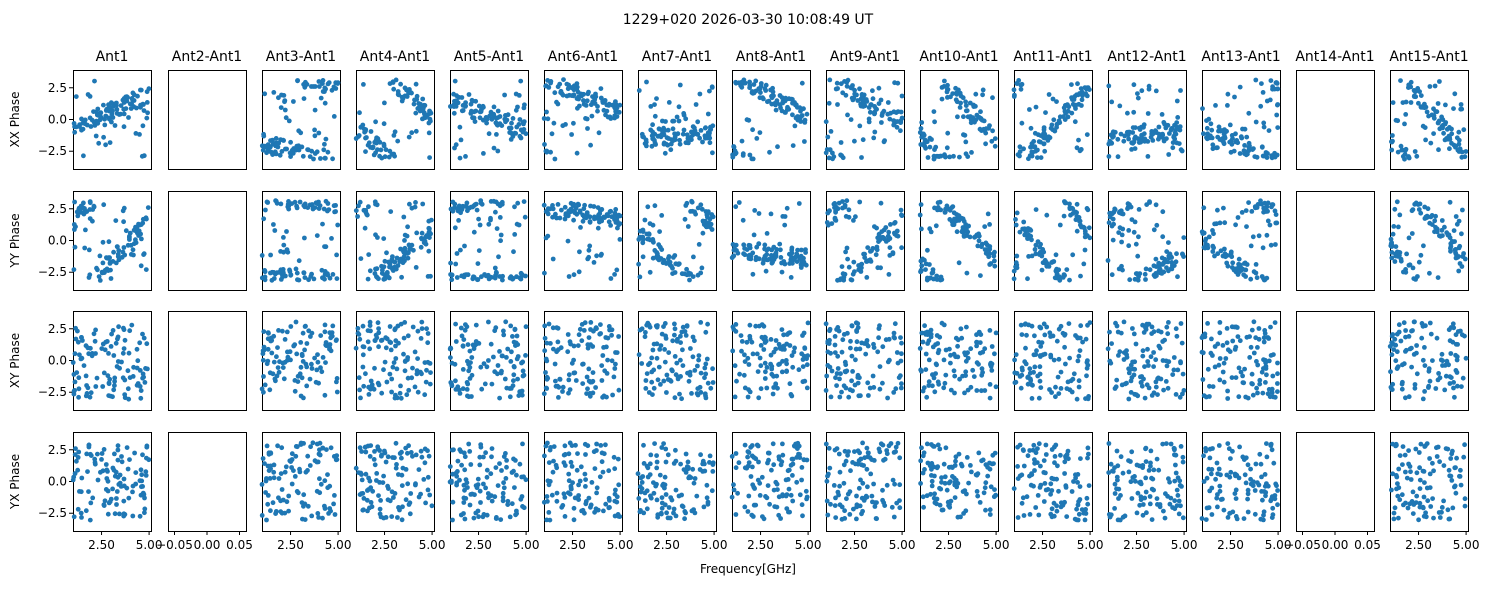 This screenshot has height=590, width=1489. I want to click on y-tick-label: 0.0, so click(57, 361).